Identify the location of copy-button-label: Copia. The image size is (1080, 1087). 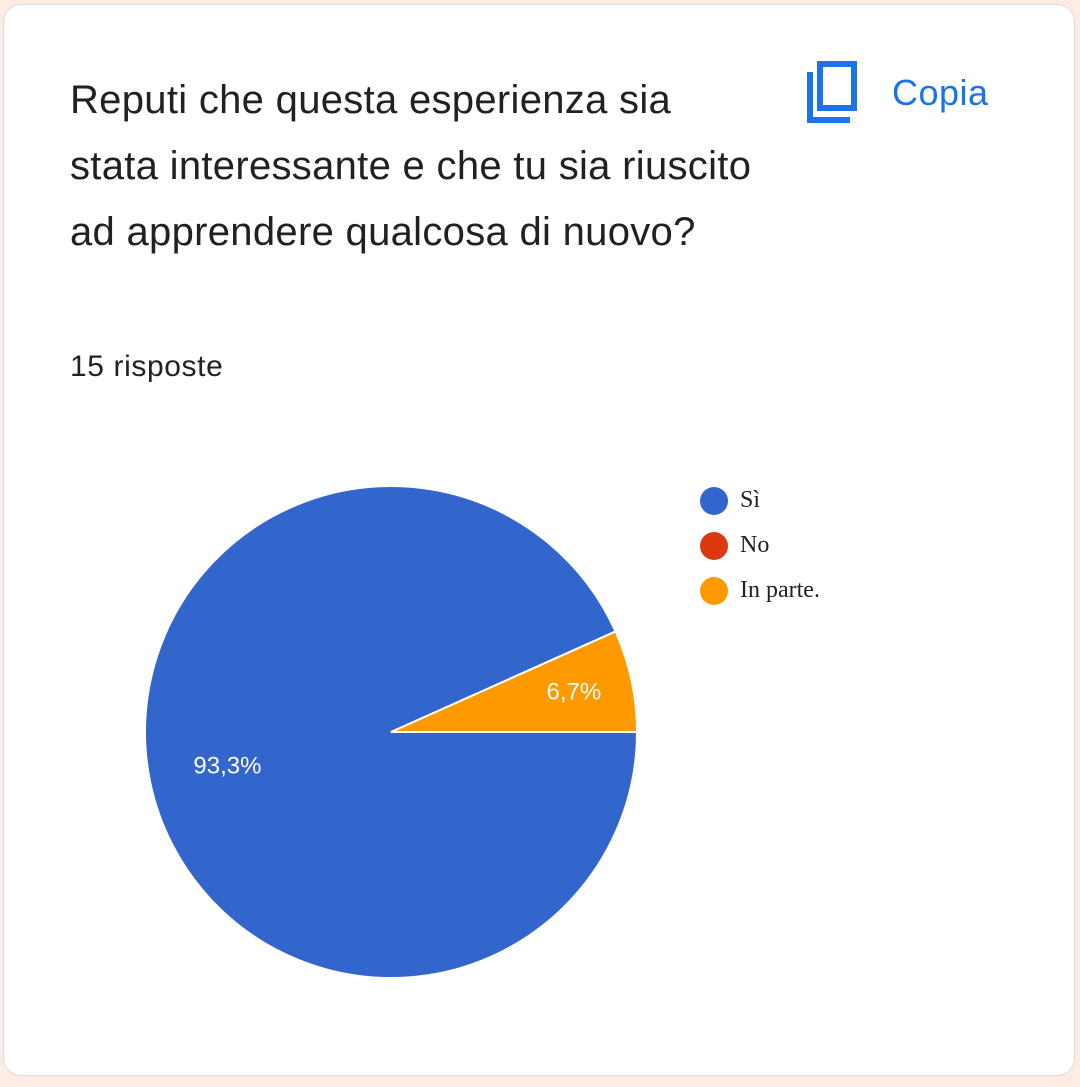
(940, 92).